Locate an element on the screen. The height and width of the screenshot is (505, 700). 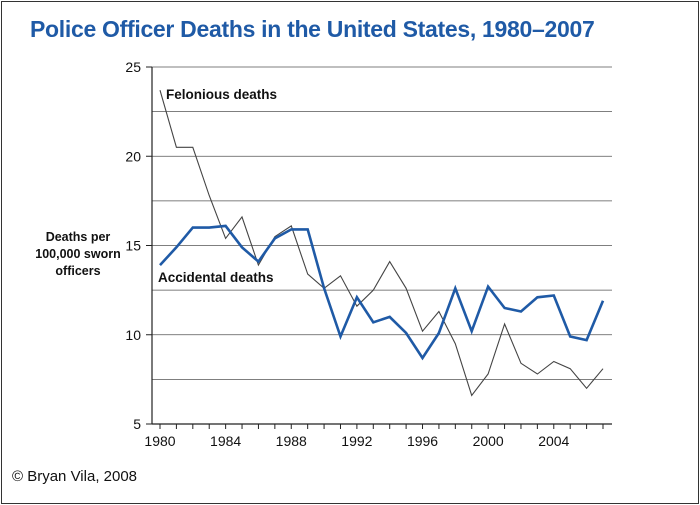
data-point-accidental-deaths-1996 is located at coordinates (423, 358).